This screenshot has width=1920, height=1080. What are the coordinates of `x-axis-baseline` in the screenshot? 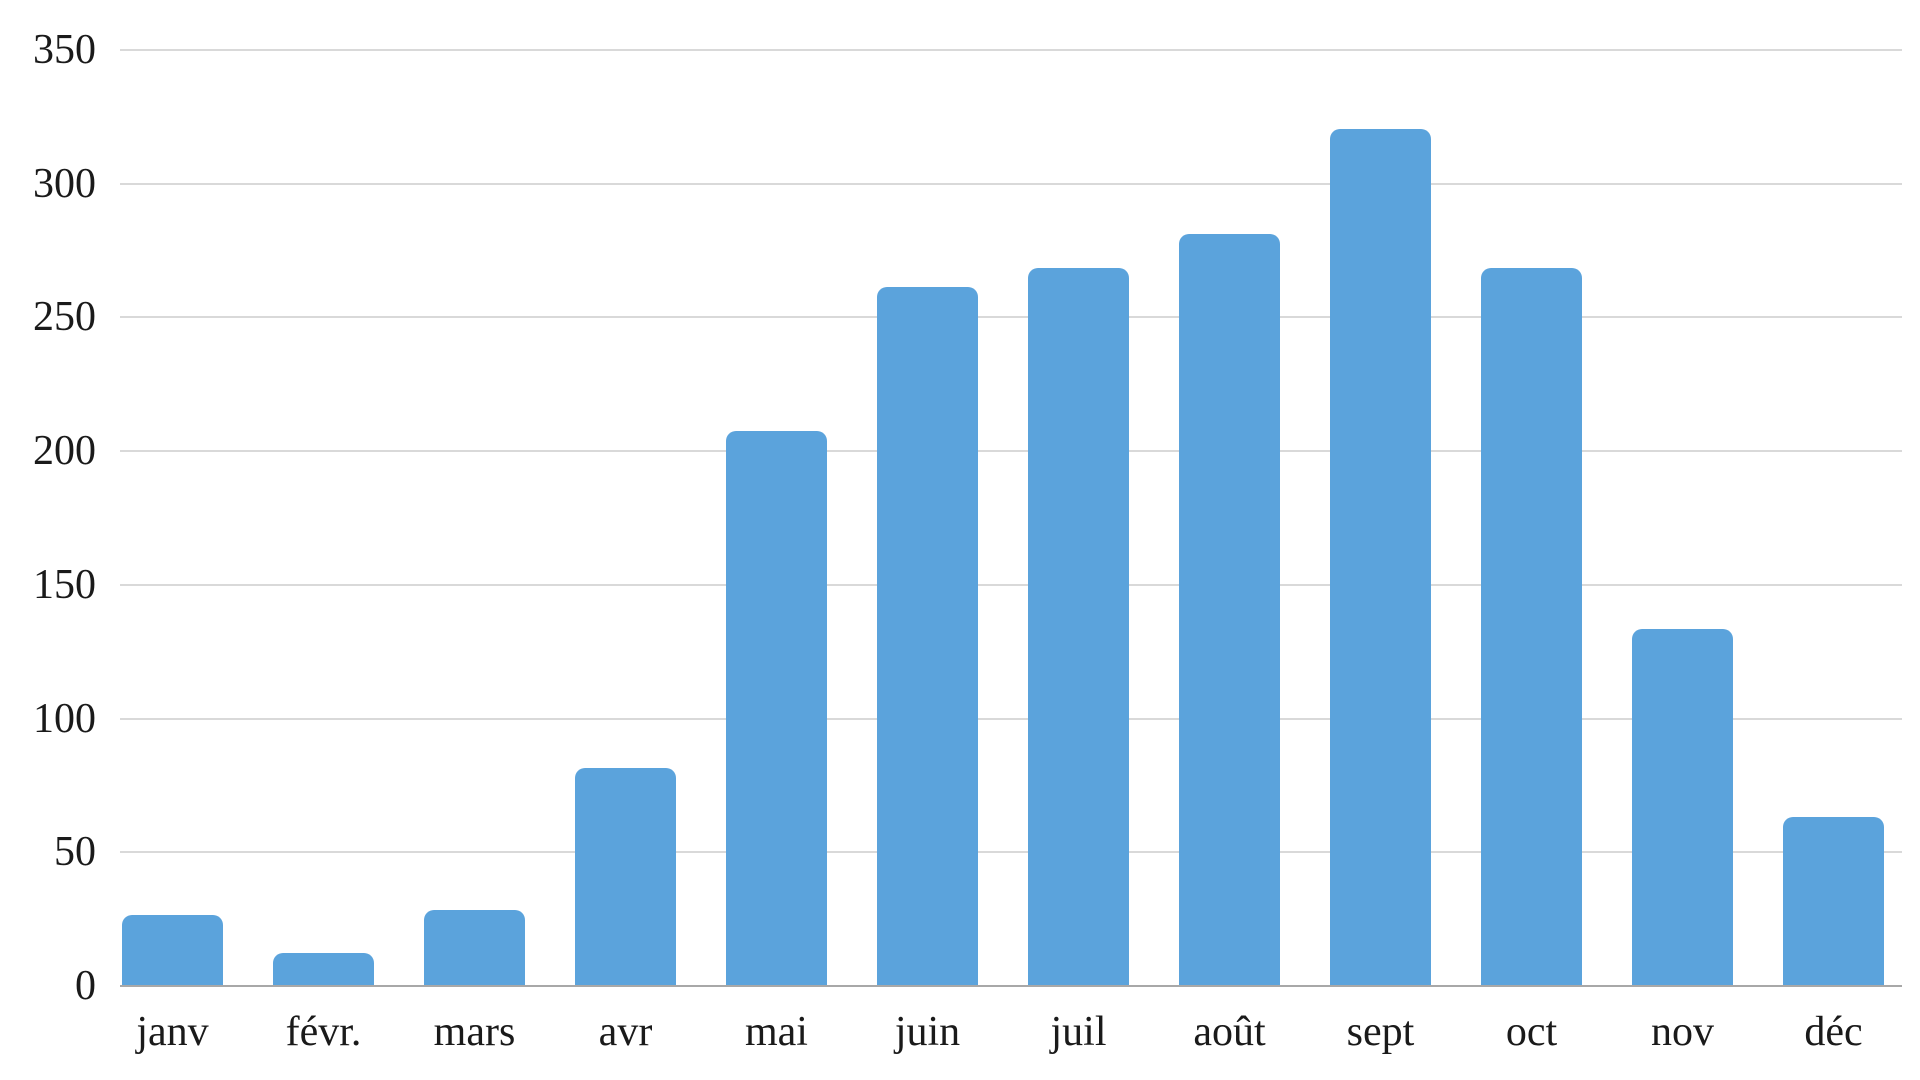 It's located at (1011, 986).